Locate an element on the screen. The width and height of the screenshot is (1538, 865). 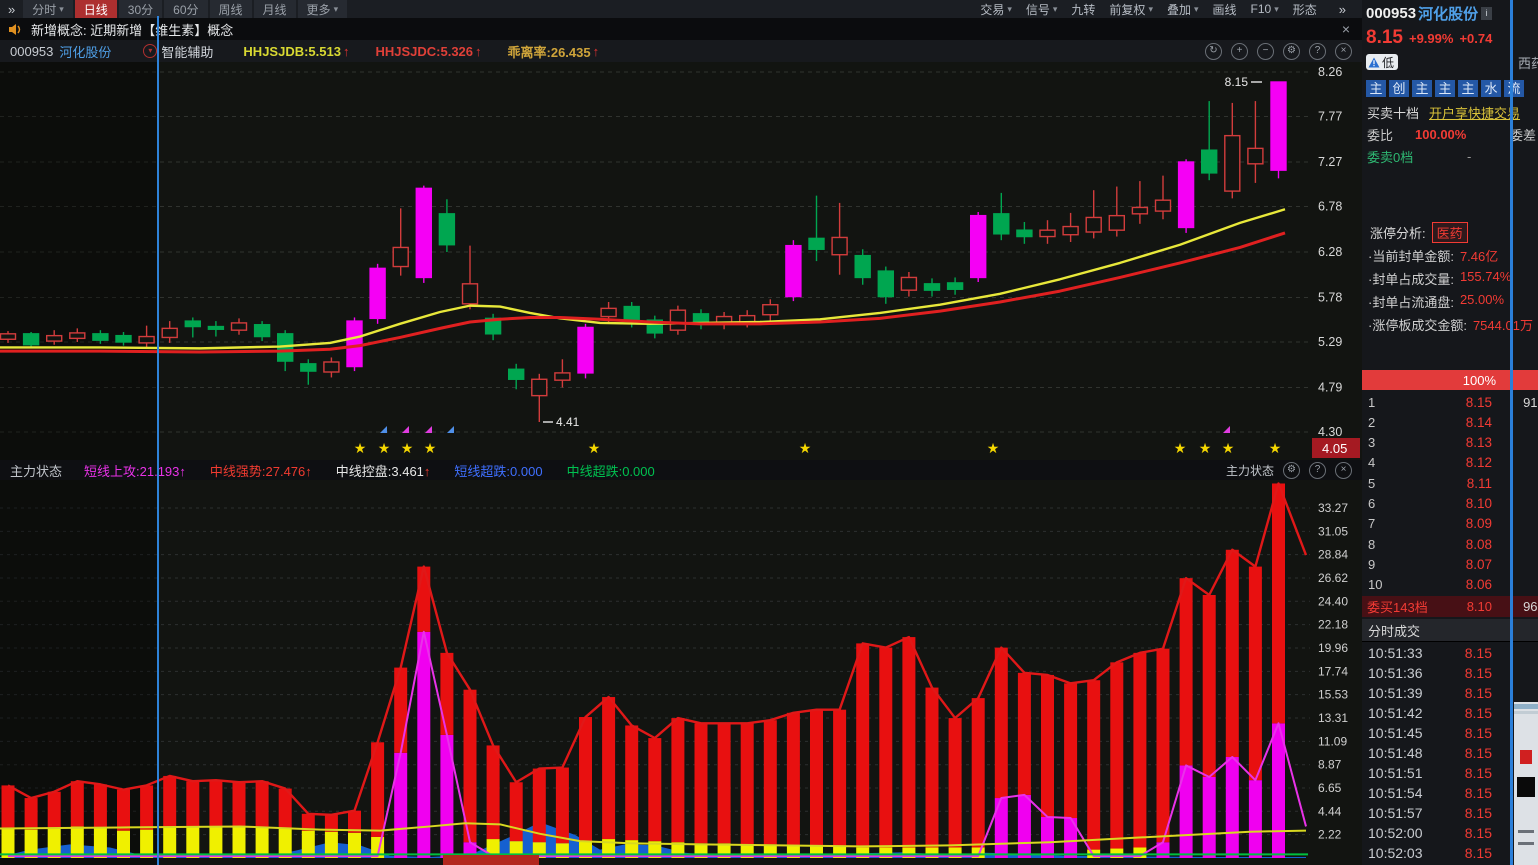
buy-levels-price: 8.10 is located at coordinates (1479, 606).